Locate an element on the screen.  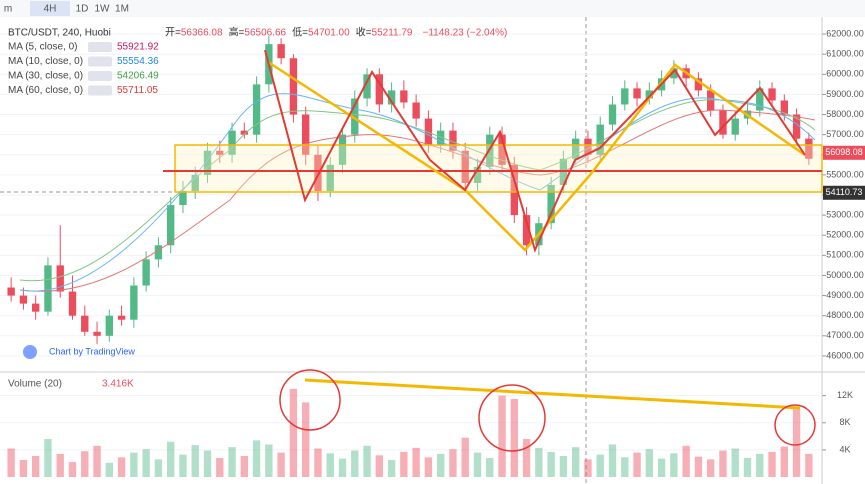
toolbar-button: 1W is located at coordinates (103, 9).